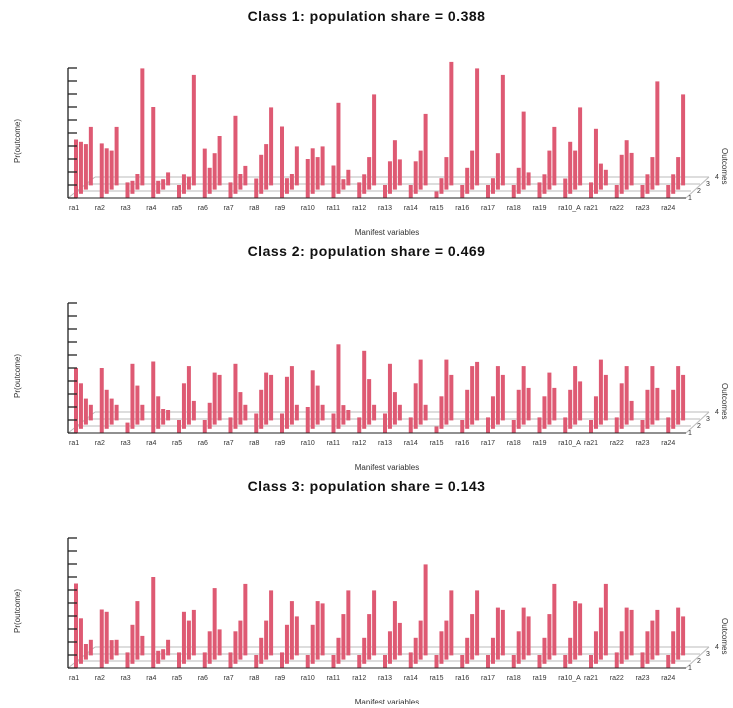 Image resolution: width=733 pixels, height=708 pixels. What do you see at coordinates (203, 443) in the screenshot?
I see `x-tick-label: ra6` at bounding box center [203, 443].